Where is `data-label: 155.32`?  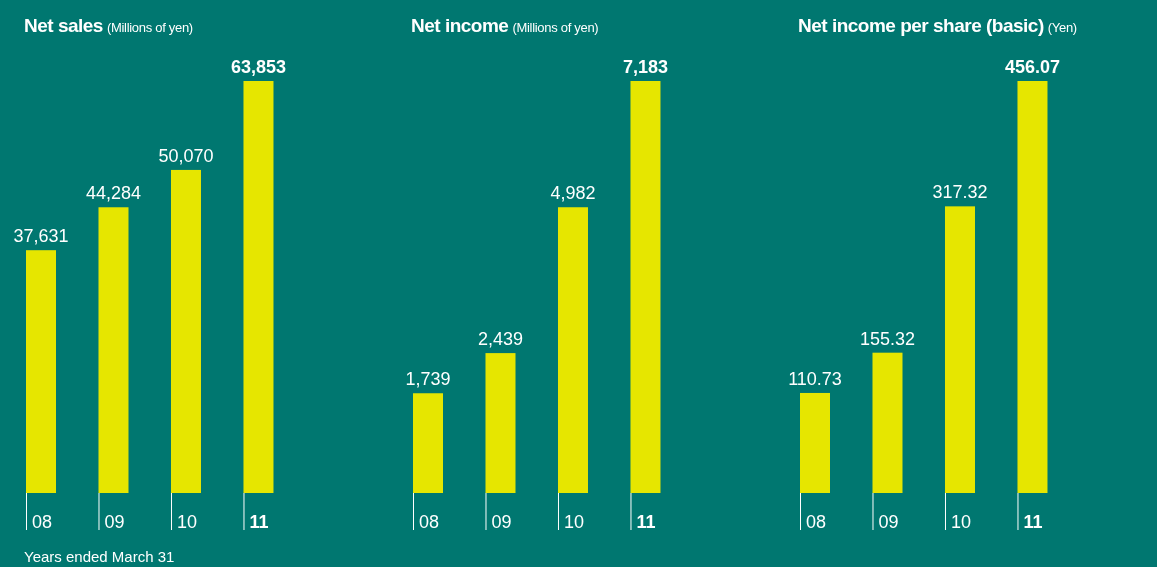 data-label: 155.32 is located at coordinates (887, 338).